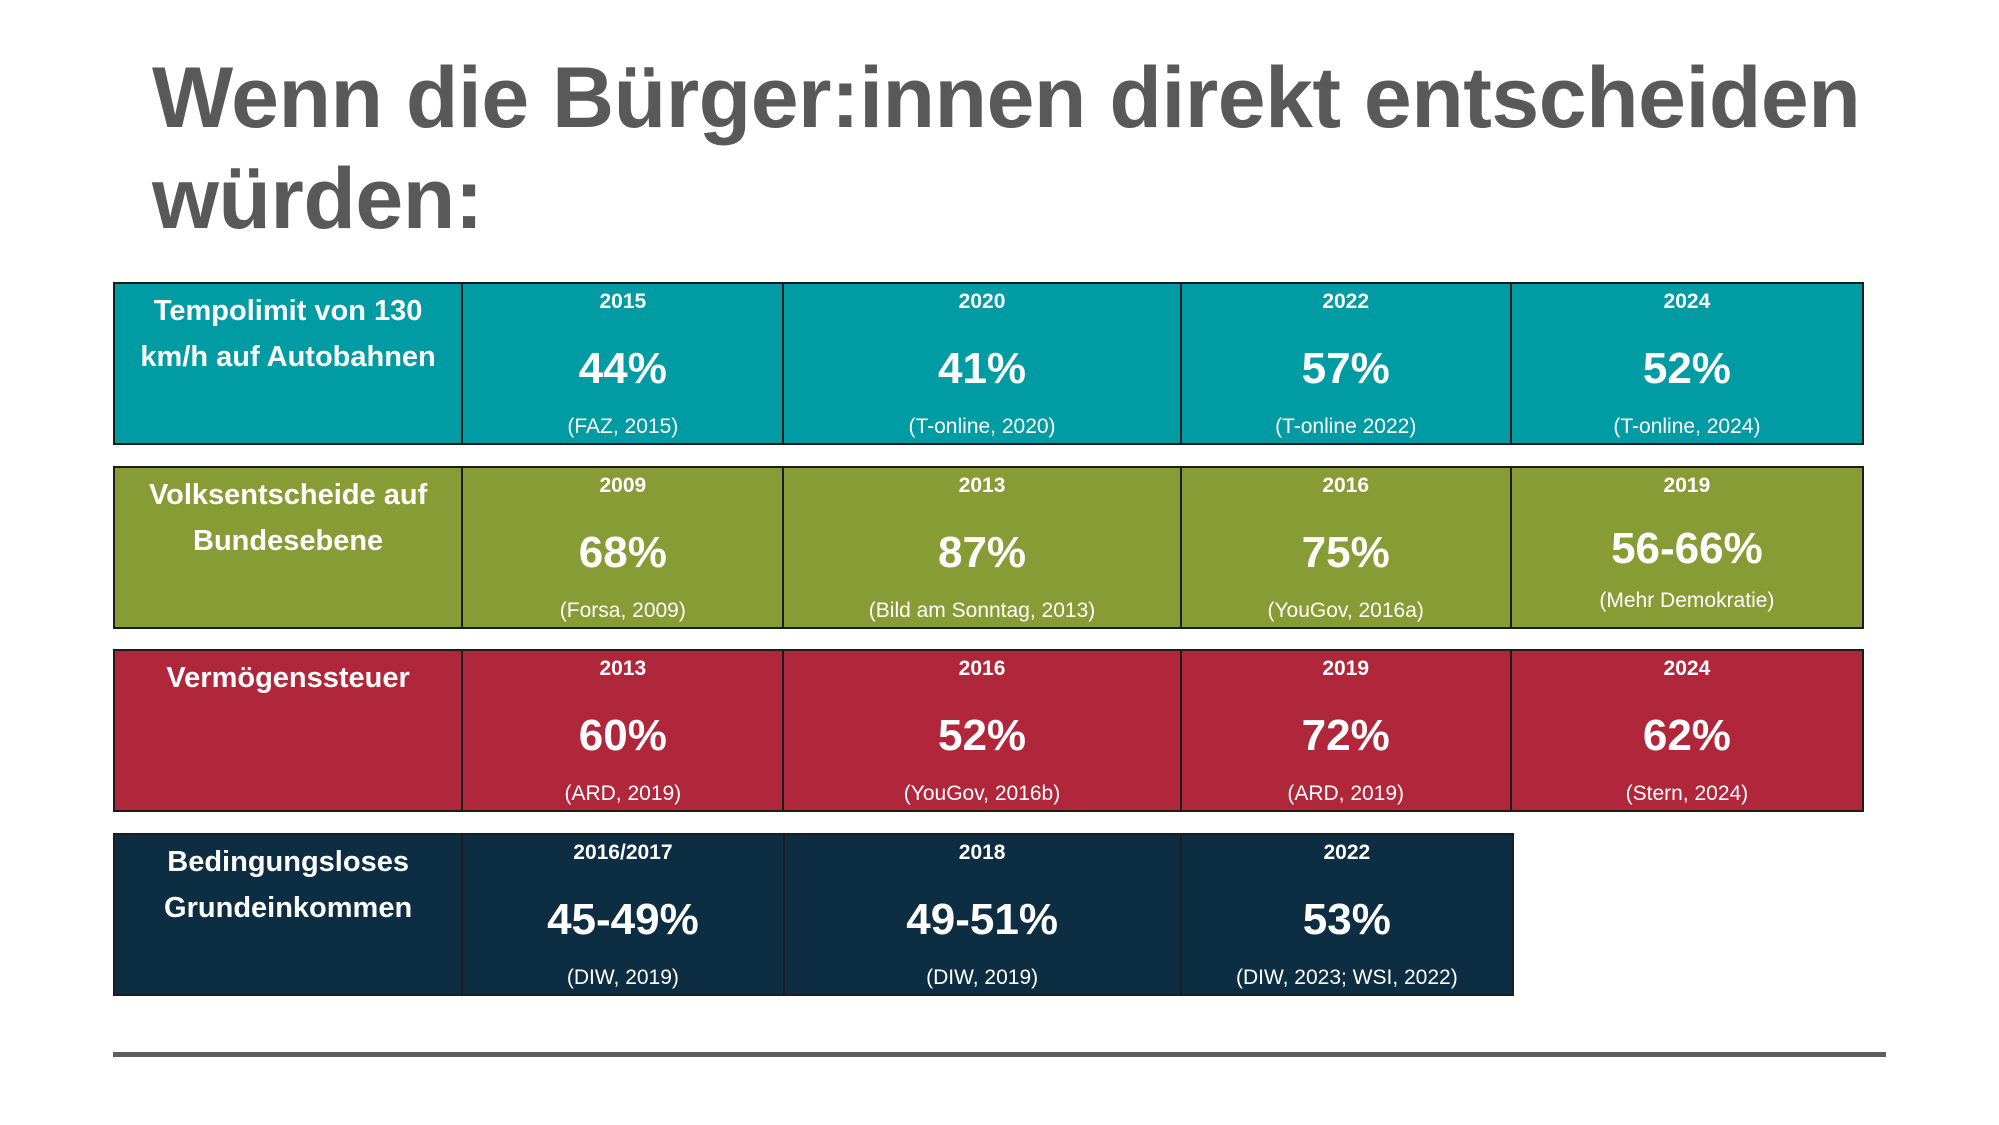  I want to click on poll-value: 49-51%, so click(982, 919).